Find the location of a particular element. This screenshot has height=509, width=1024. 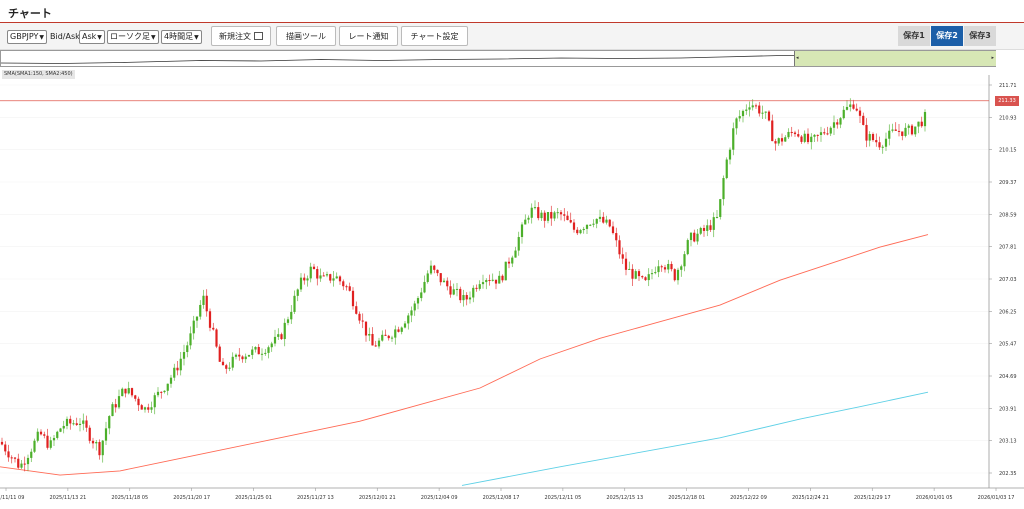

navigator-range-window: ◂ ▸ is located at coordinates (895, 58).